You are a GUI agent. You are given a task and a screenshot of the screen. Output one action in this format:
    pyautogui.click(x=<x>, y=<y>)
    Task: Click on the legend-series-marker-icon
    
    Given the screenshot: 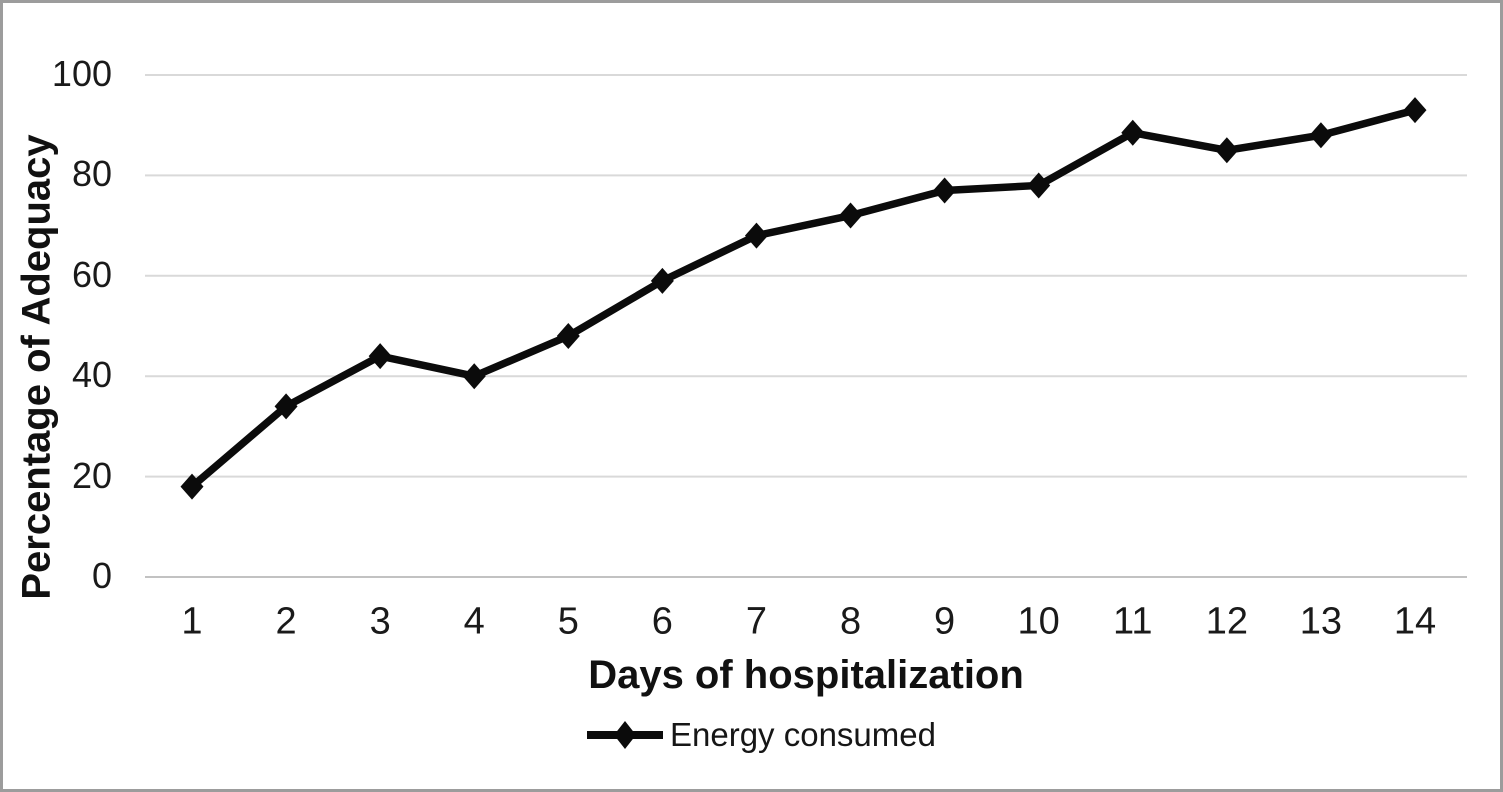 What is the action you would take?
    pyautogui.click(x=625, y=735)
    